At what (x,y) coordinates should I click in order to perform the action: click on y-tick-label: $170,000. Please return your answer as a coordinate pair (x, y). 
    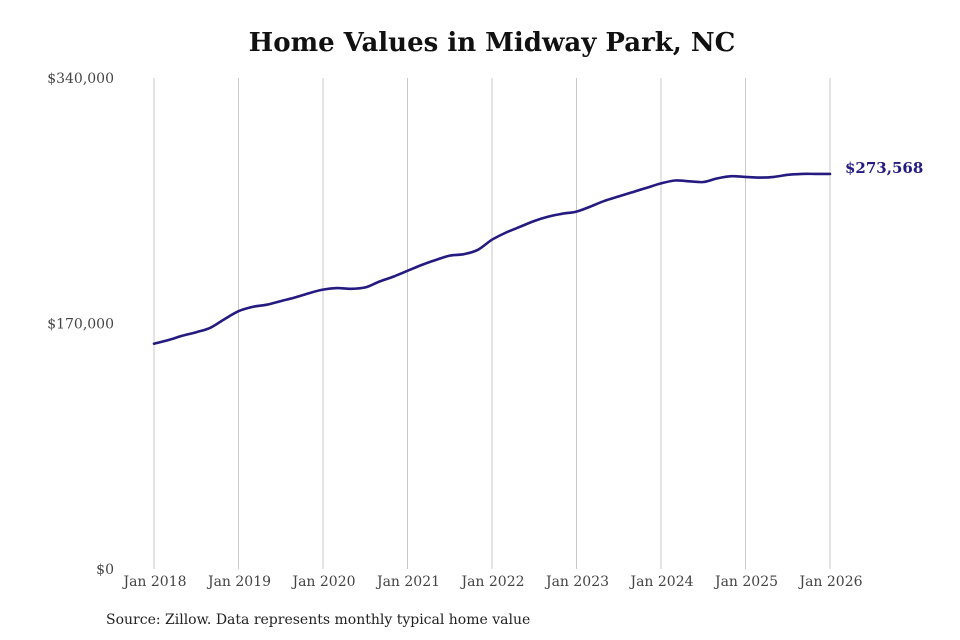
    Looking at the image, I should click on (80, 325).